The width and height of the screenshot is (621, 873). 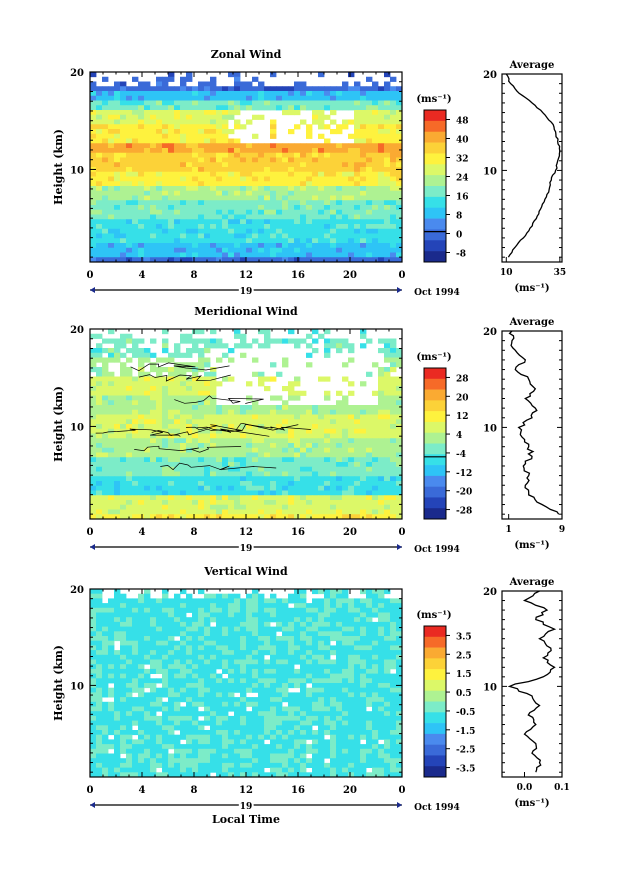 I want to click on colorbar-level: -8, so click(x=461, y=255).